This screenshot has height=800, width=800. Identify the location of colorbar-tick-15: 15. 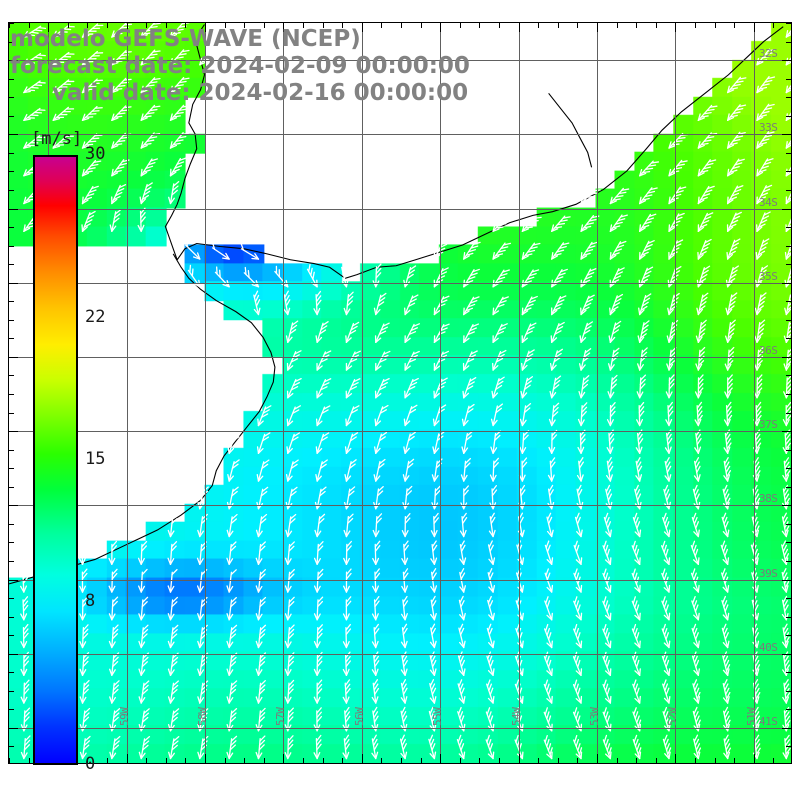
(95, 459).